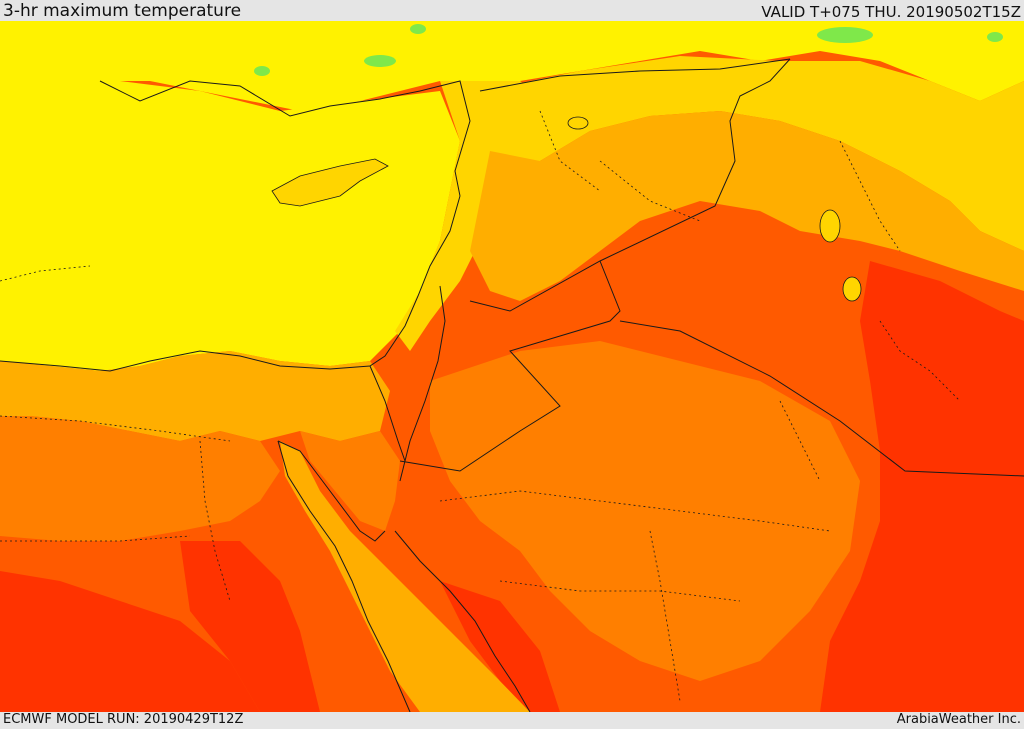  What do you see at coordinates (123, 719) in the screenshot?
I see `model-run: ECMWF MODEL RUN: 20190429T12Z` at bounding box center [123, 719].